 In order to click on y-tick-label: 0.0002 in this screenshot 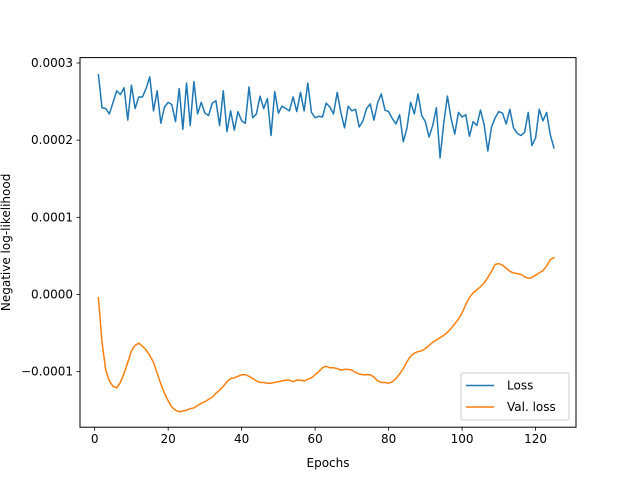, I will do `click(52, 140)`.